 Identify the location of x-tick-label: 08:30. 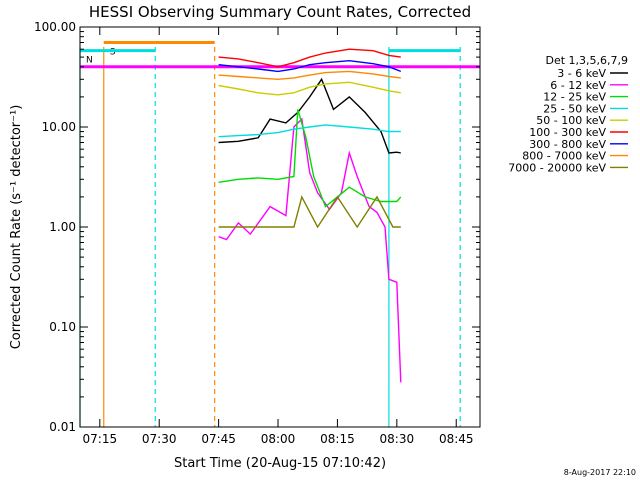
(397, 439).